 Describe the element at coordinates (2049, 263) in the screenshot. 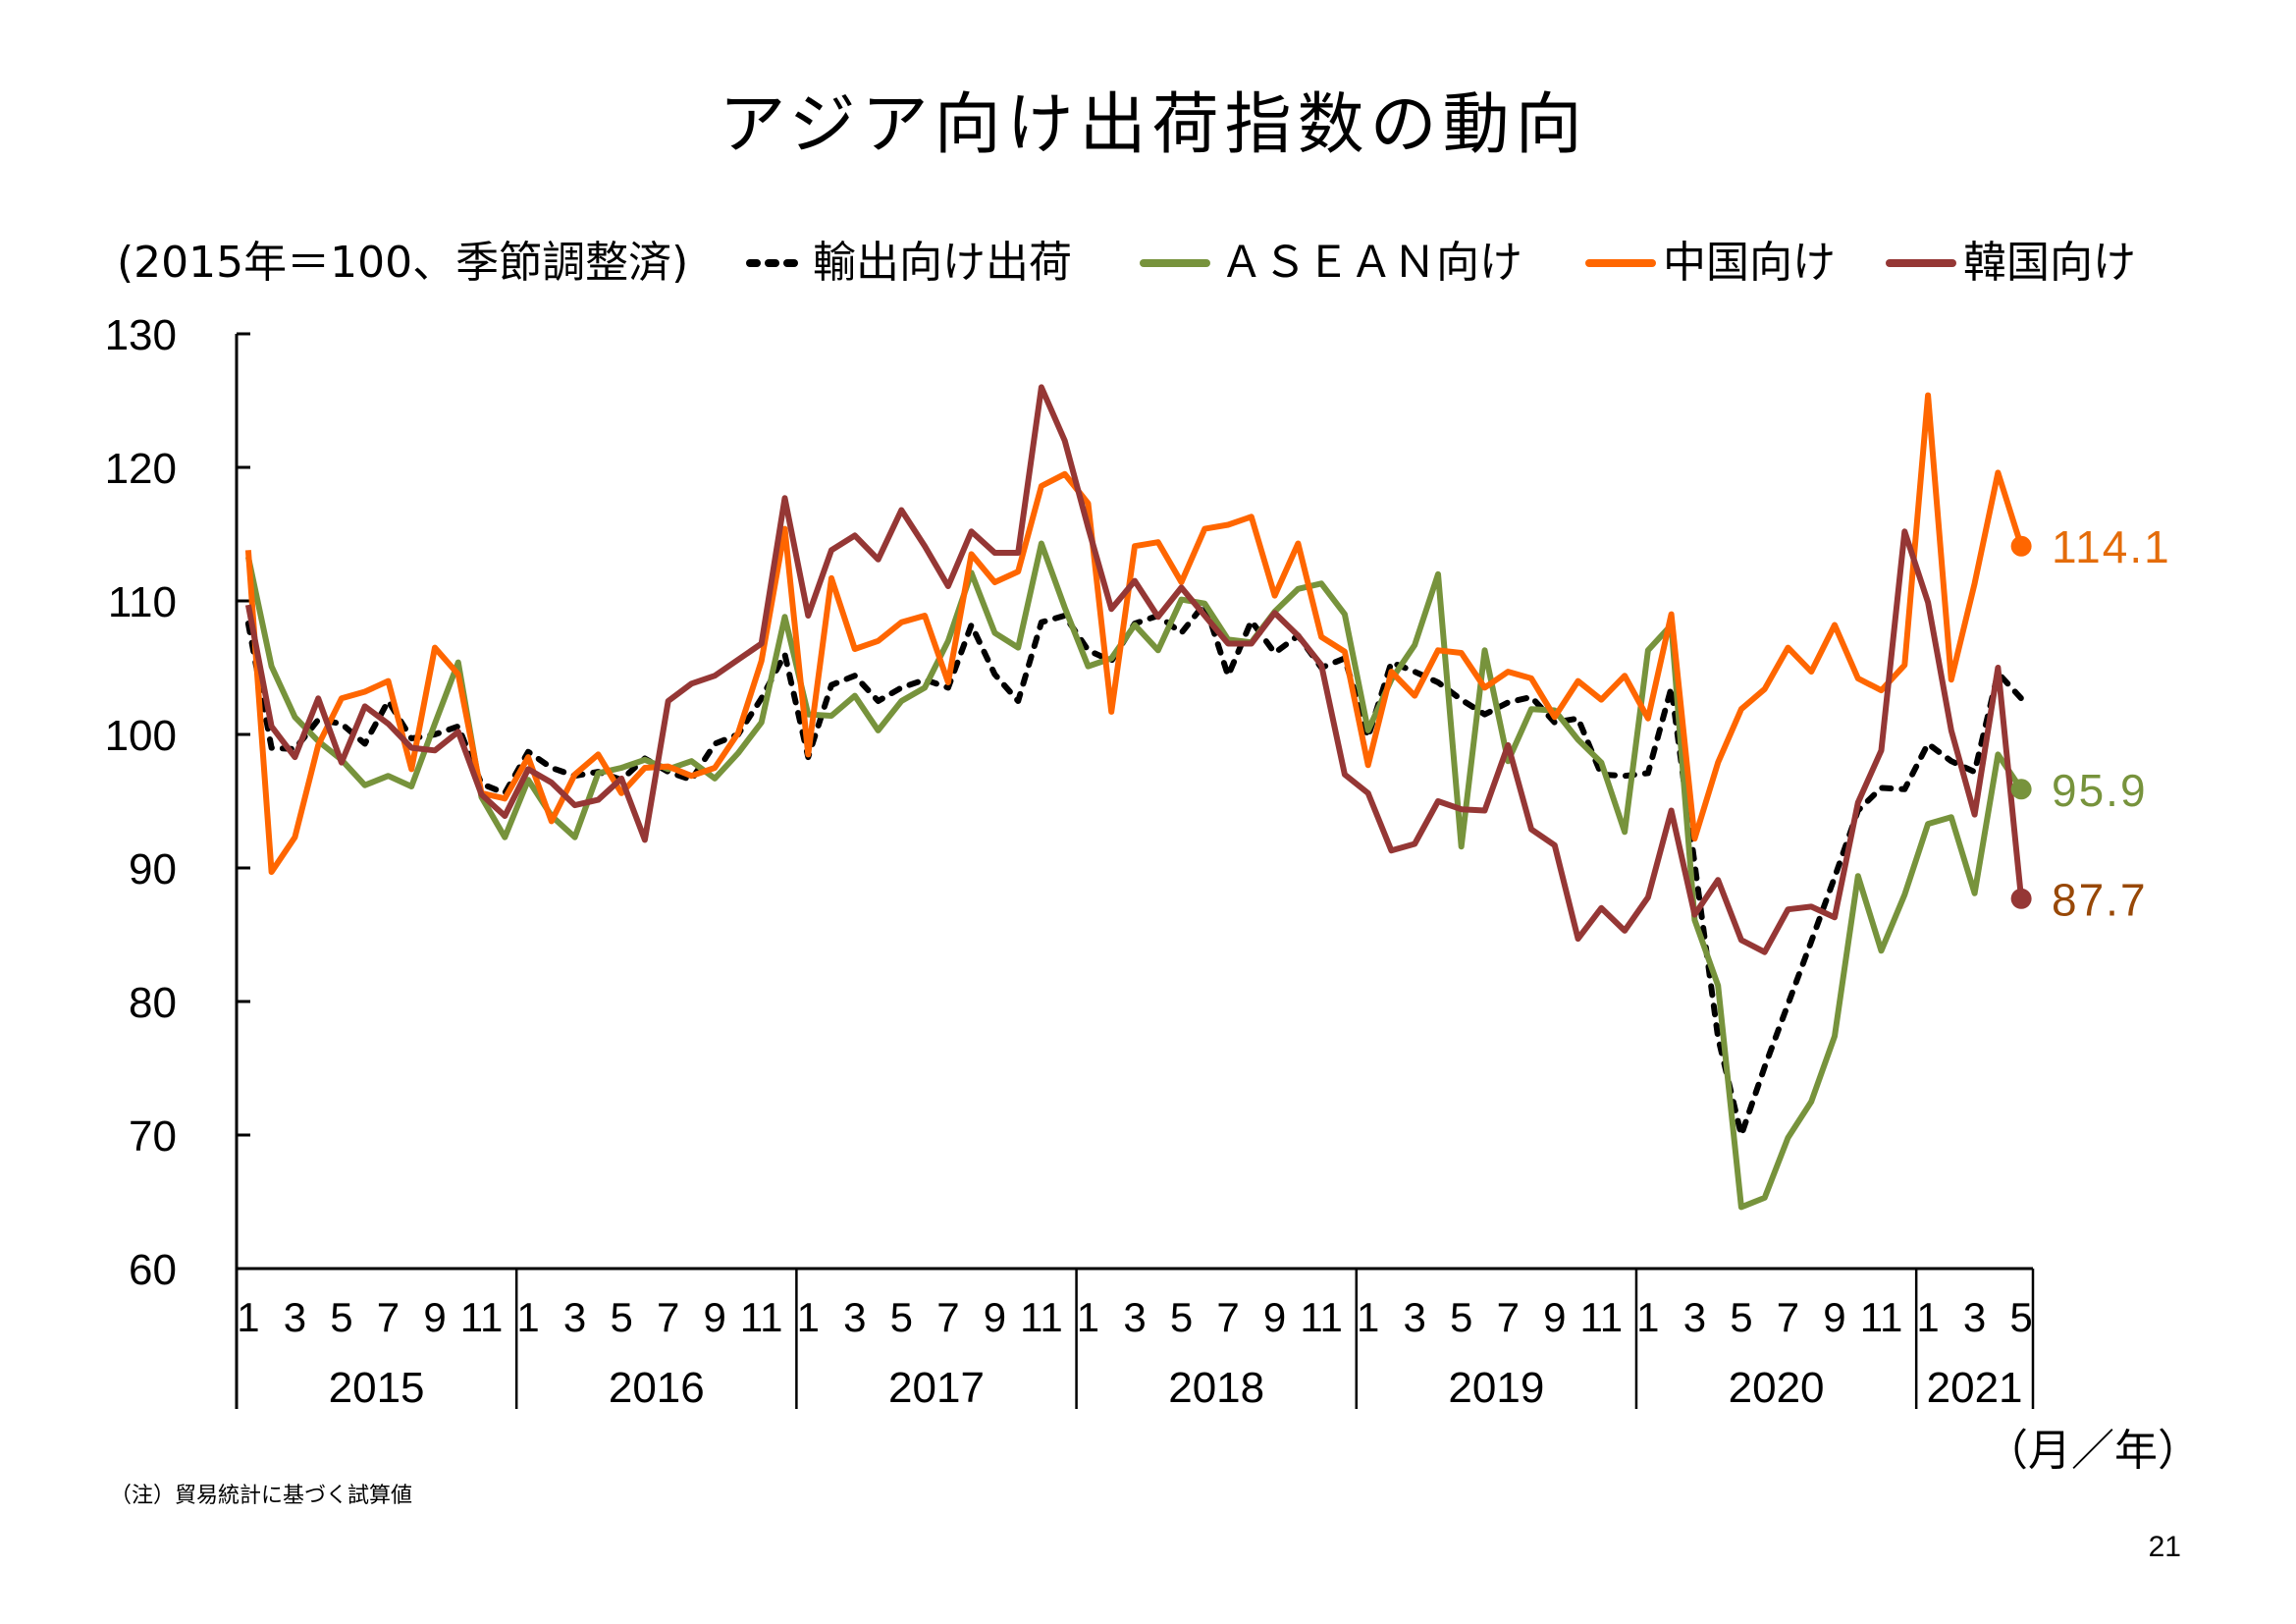

I see `legend-label-korea: 韓国向け` at that location.